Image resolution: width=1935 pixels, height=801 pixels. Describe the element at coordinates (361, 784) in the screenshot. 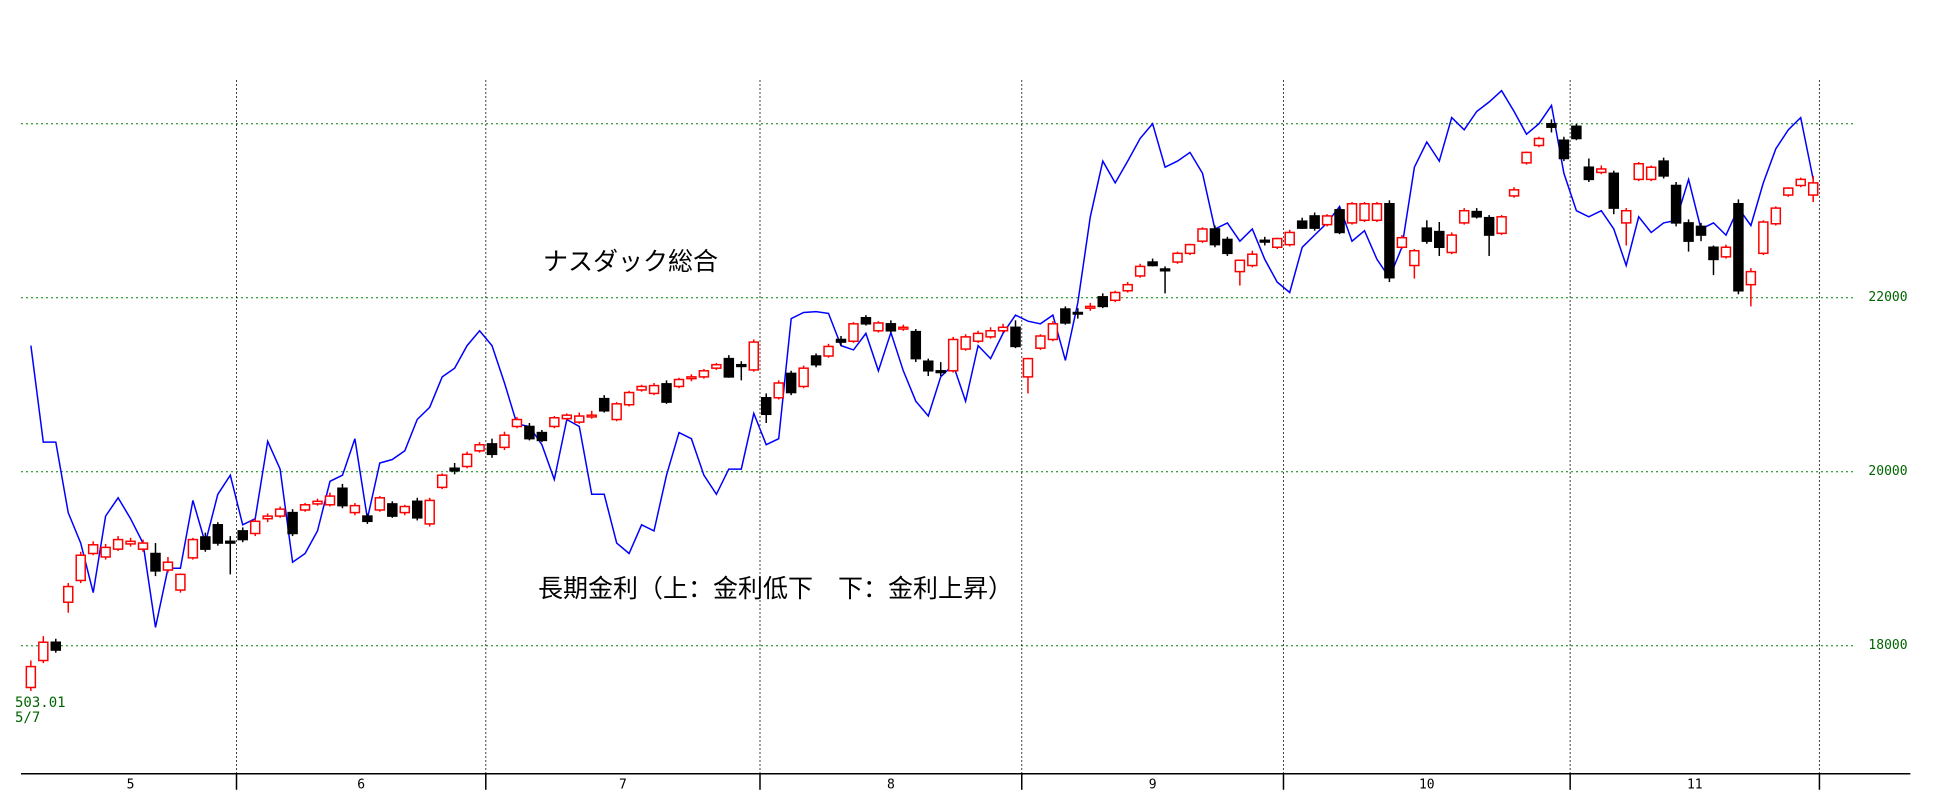

I see `x-tick-label: 6` at that location.